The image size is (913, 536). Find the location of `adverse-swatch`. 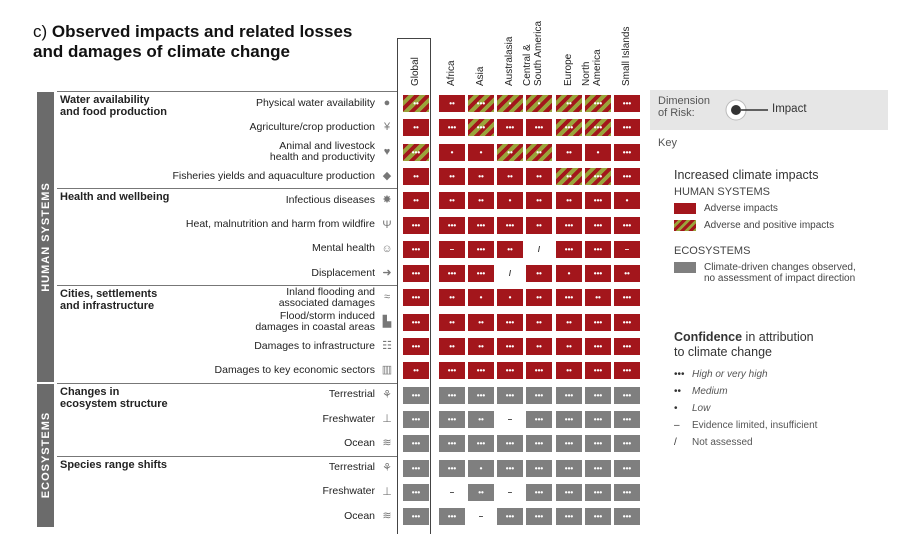

adverse-swatch is located at coordinates (685, 208).